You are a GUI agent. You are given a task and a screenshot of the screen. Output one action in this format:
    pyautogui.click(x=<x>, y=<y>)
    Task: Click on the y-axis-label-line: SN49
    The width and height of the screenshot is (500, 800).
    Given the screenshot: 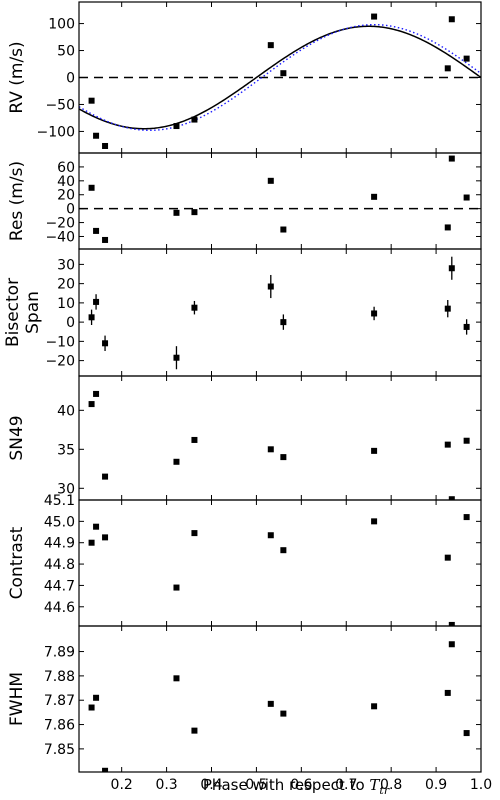 What is the action you would take?
    pyautogui.click(x=17, y=437)
    